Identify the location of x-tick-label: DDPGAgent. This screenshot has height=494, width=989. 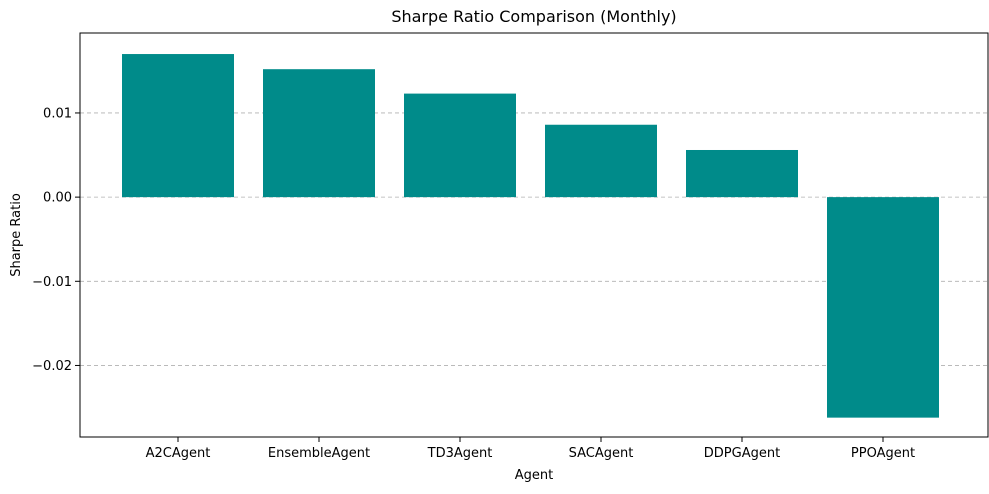
(742, 453).